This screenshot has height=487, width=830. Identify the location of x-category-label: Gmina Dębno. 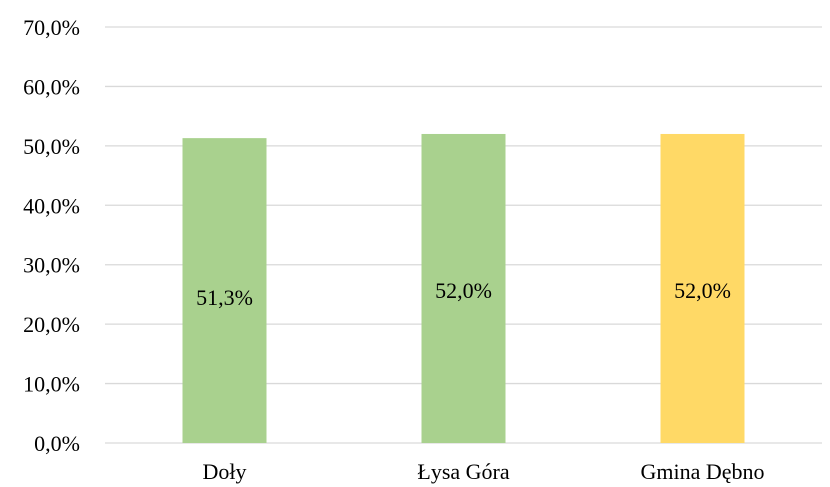
(702, 471).